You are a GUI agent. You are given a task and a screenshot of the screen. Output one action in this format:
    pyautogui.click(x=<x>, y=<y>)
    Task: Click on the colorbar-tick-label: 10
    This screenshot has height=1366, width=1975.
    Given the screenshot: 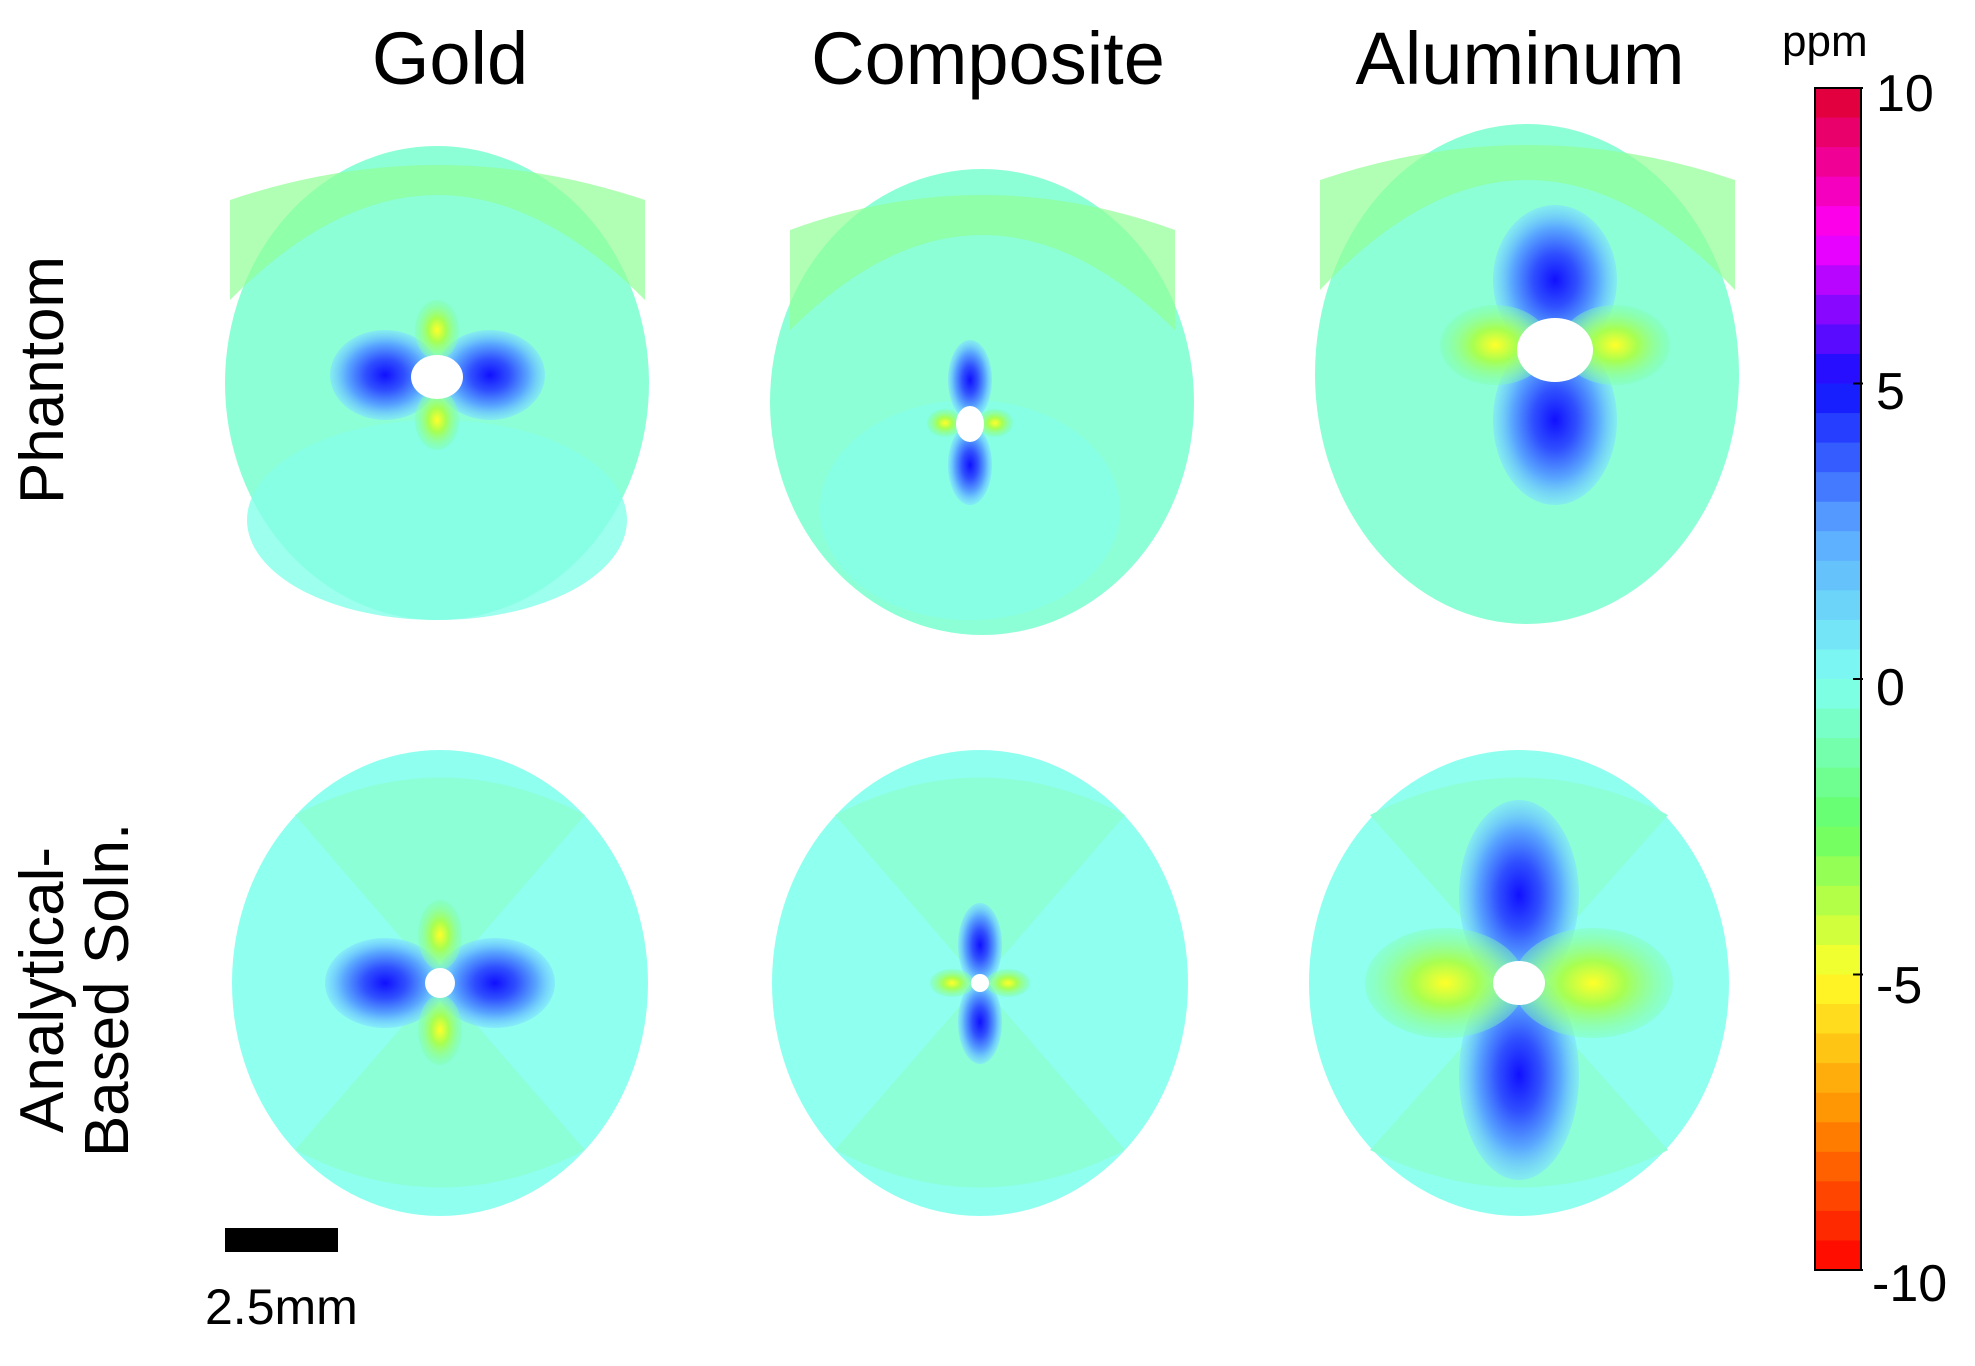 What is the action you would take?
    pyautogui.click(x=1905, y=94)
    